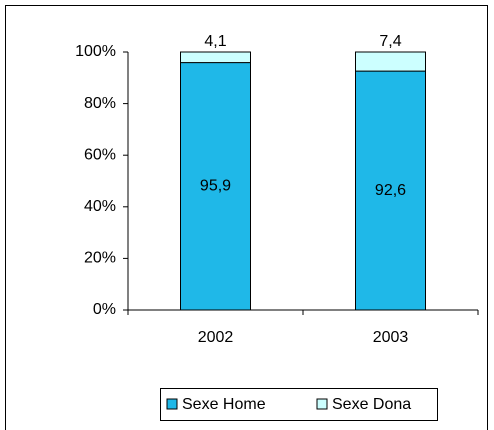 The image size is (494, 430). Describe the element at coordinates (391, 337) in the screenshot. I see `x-tick-label: 2003` at that location.